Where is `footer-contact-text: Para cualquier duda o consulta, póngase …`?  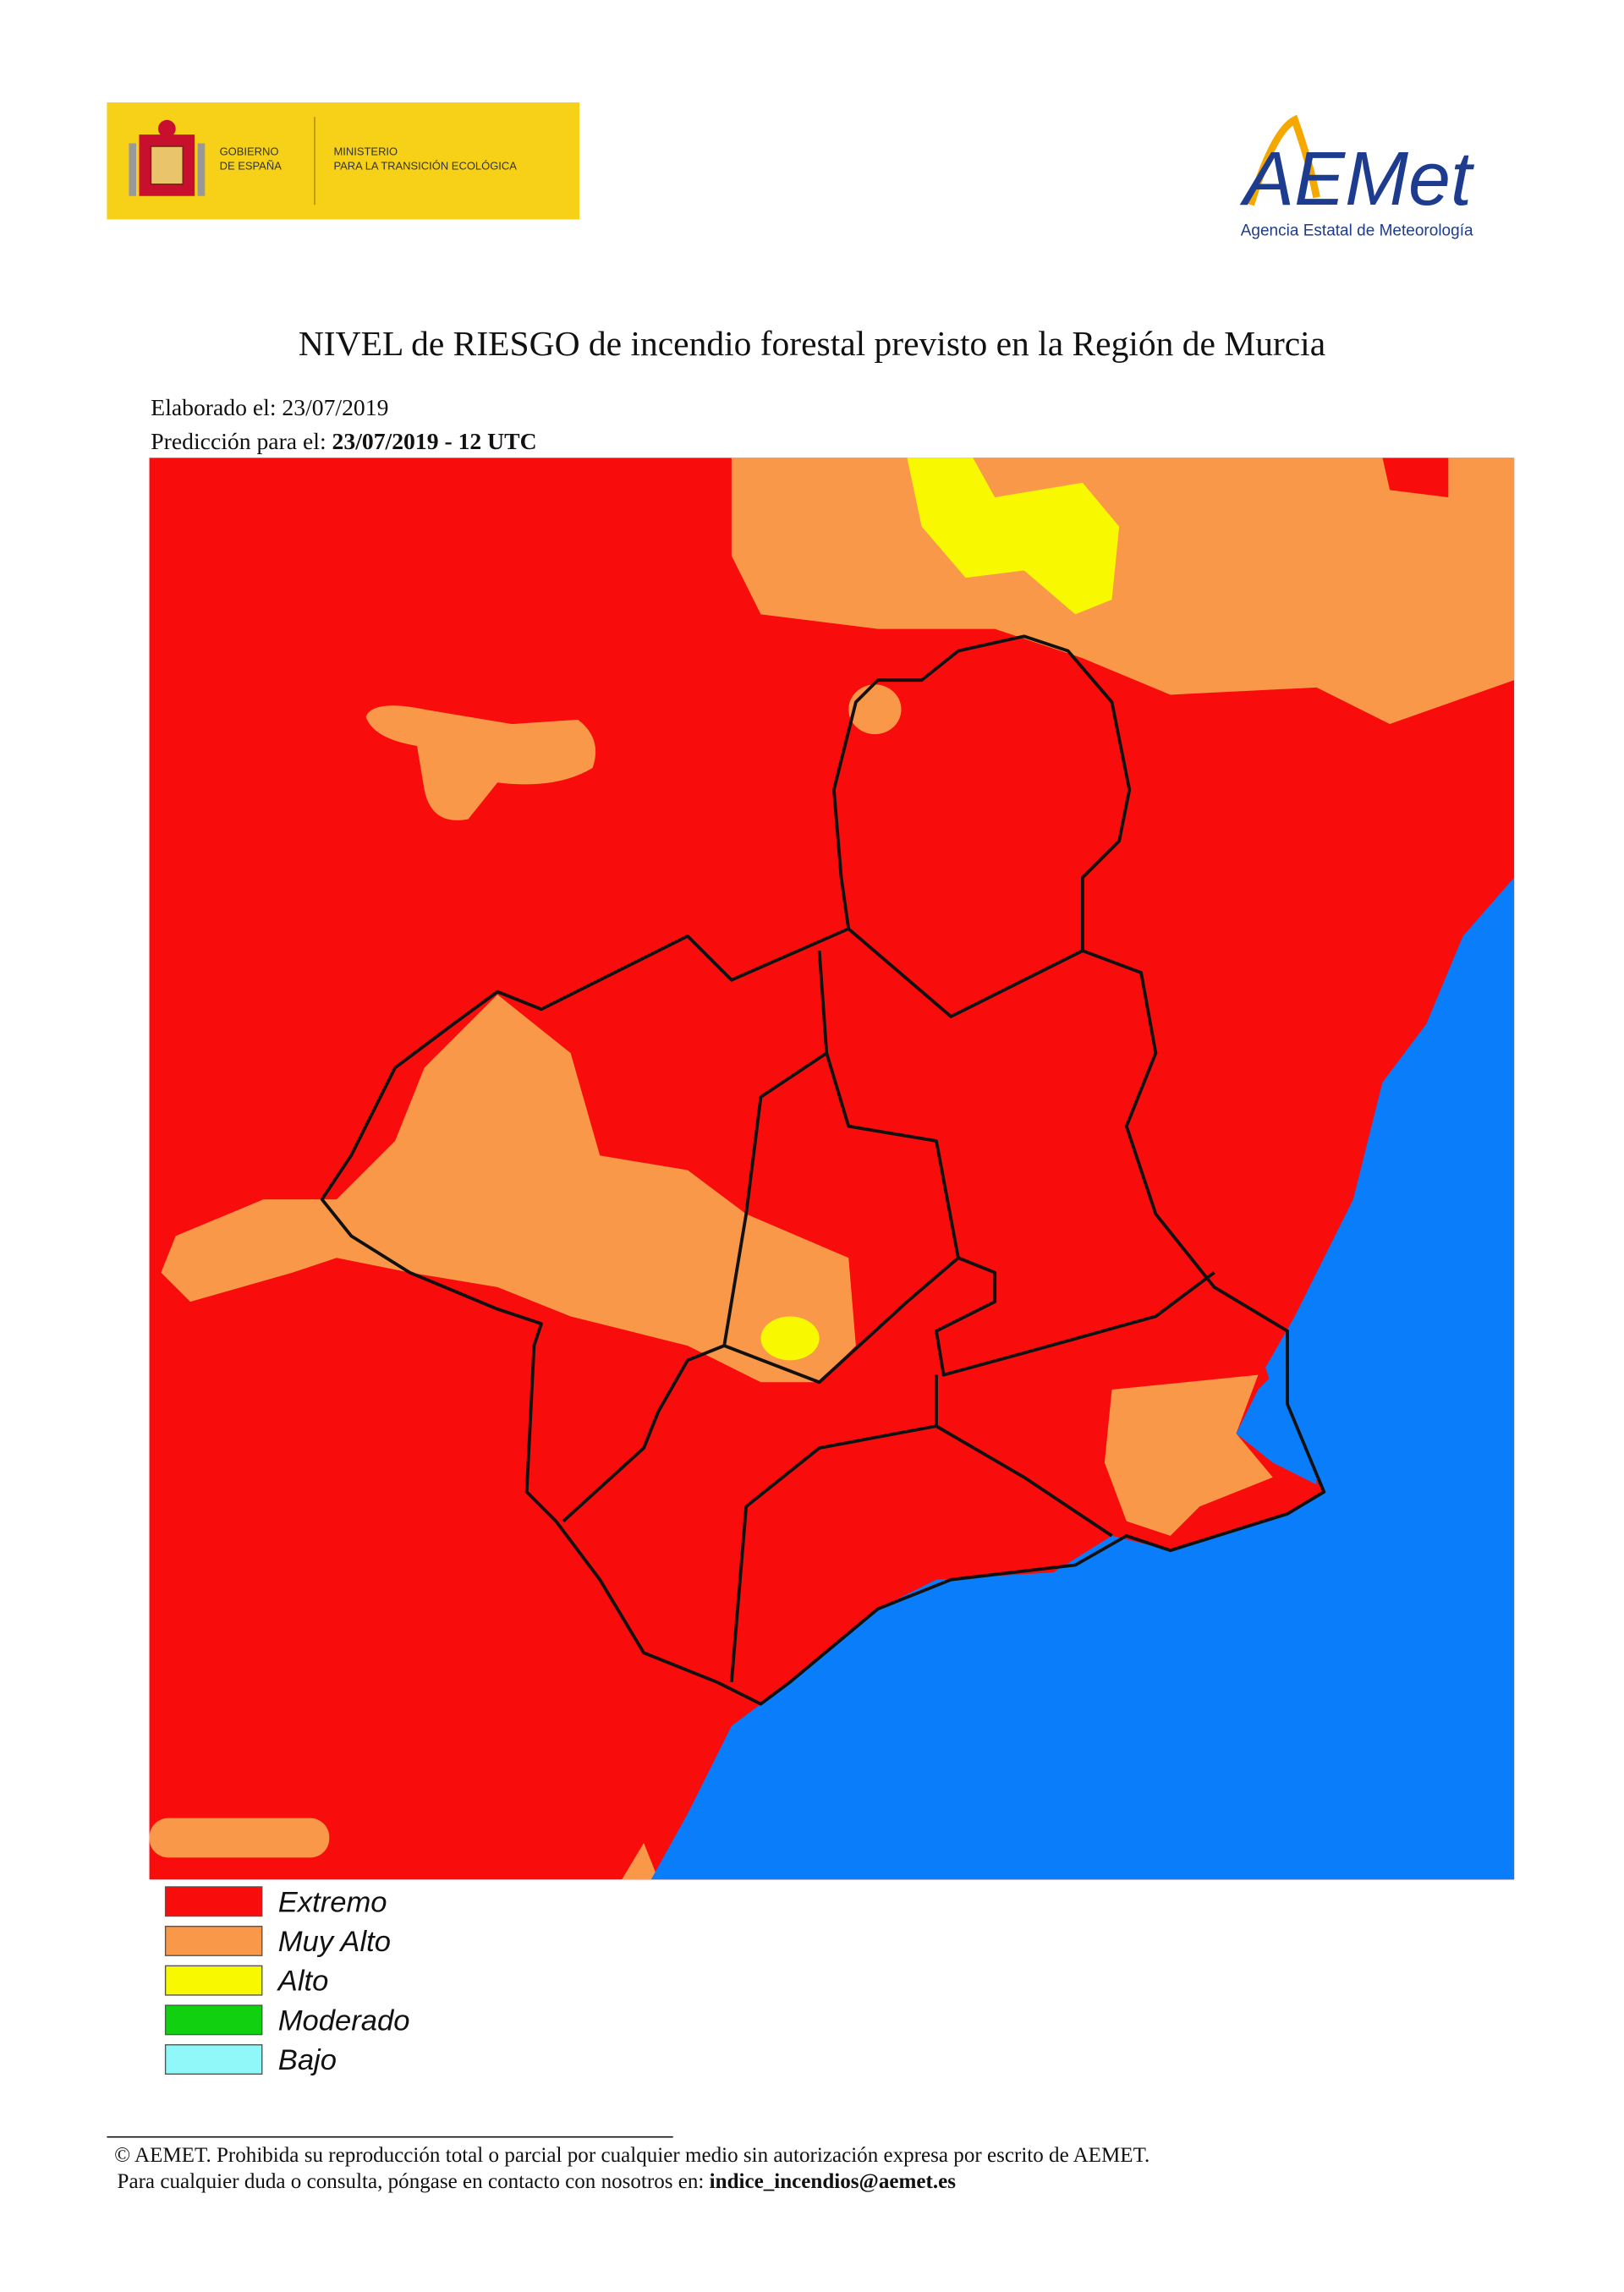 footer-contact-text: Para cualquier duda o consulta, póngase … is located at coordinates (411, 2181).